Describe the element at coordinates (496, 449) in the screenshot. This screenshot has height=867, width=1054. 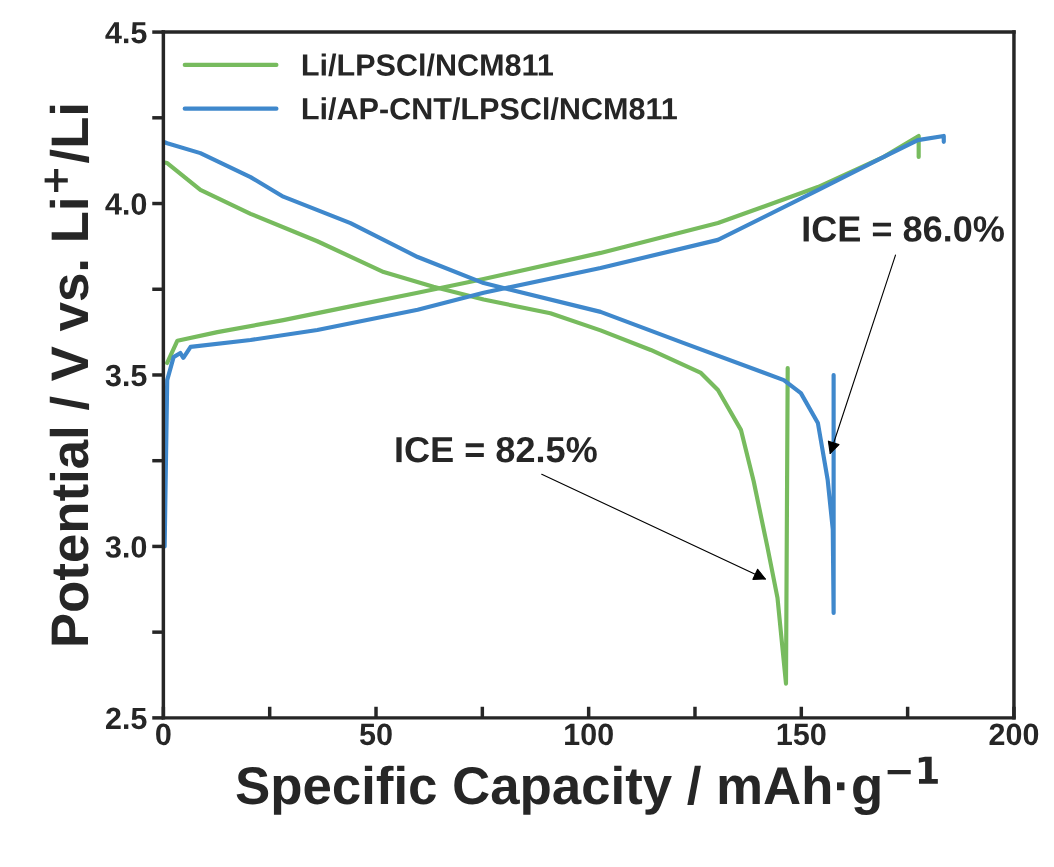
I see `annotation: ICE = 82.5%` at that location.